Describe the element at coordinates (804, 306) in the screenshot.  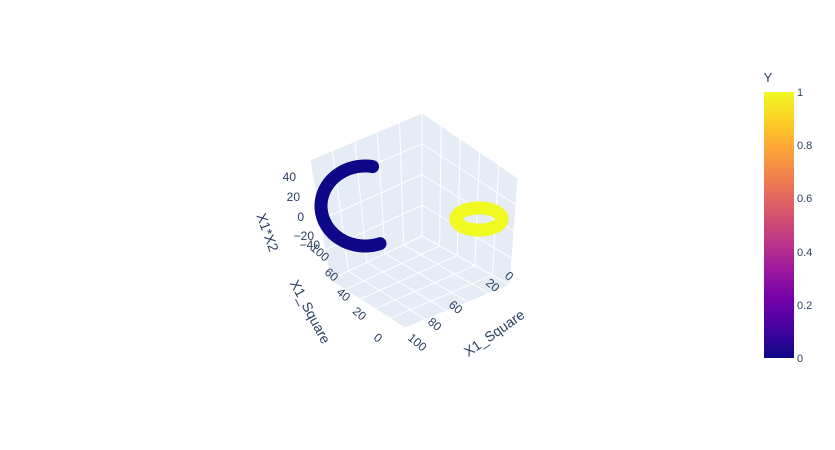
I see `colorbar-tick: 0.2` at that location.